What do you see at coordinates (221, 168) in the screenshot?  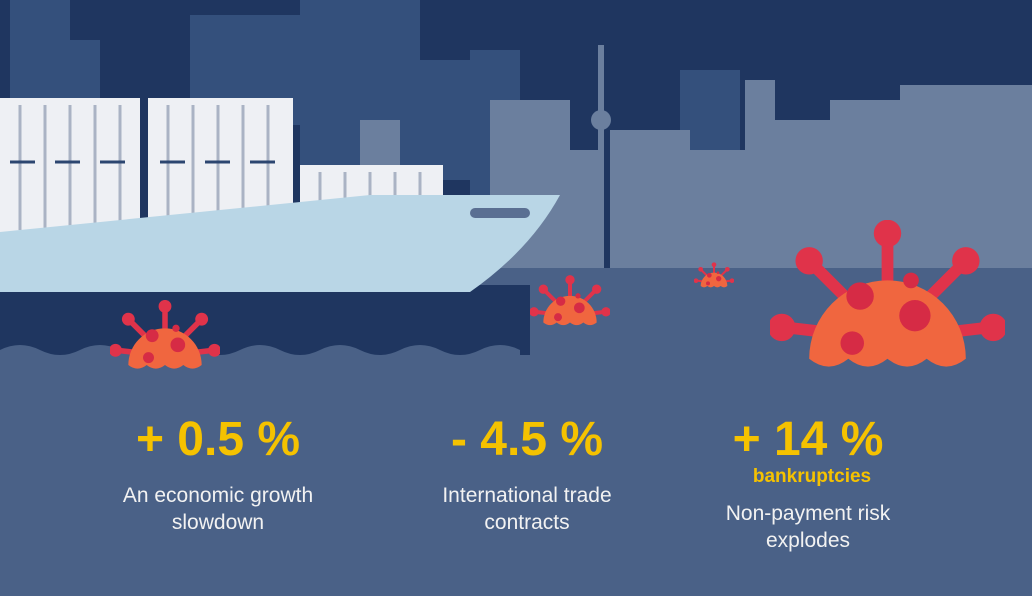 I see `containers` at bounding box center [221, 168].